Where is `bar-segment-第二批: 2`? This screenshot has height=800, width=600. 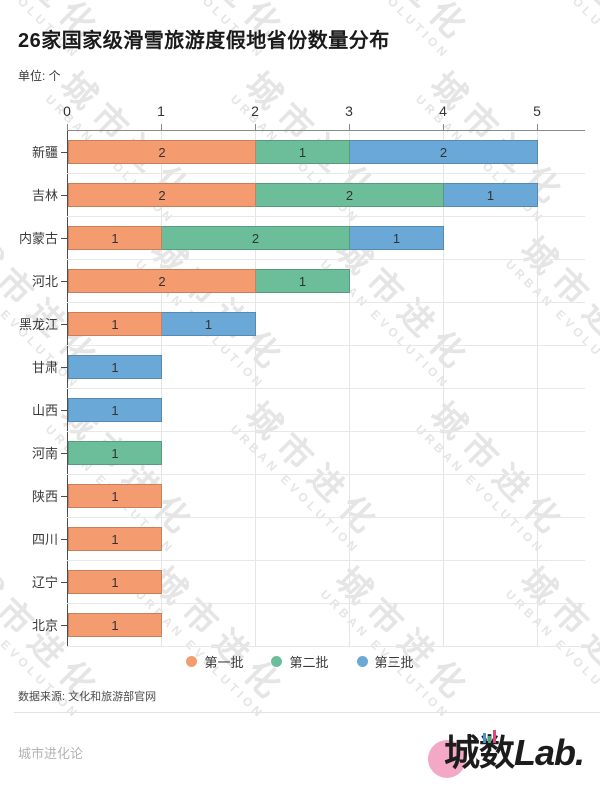 bar-segment-第二批: 2 is located at coordinates (350, 195).